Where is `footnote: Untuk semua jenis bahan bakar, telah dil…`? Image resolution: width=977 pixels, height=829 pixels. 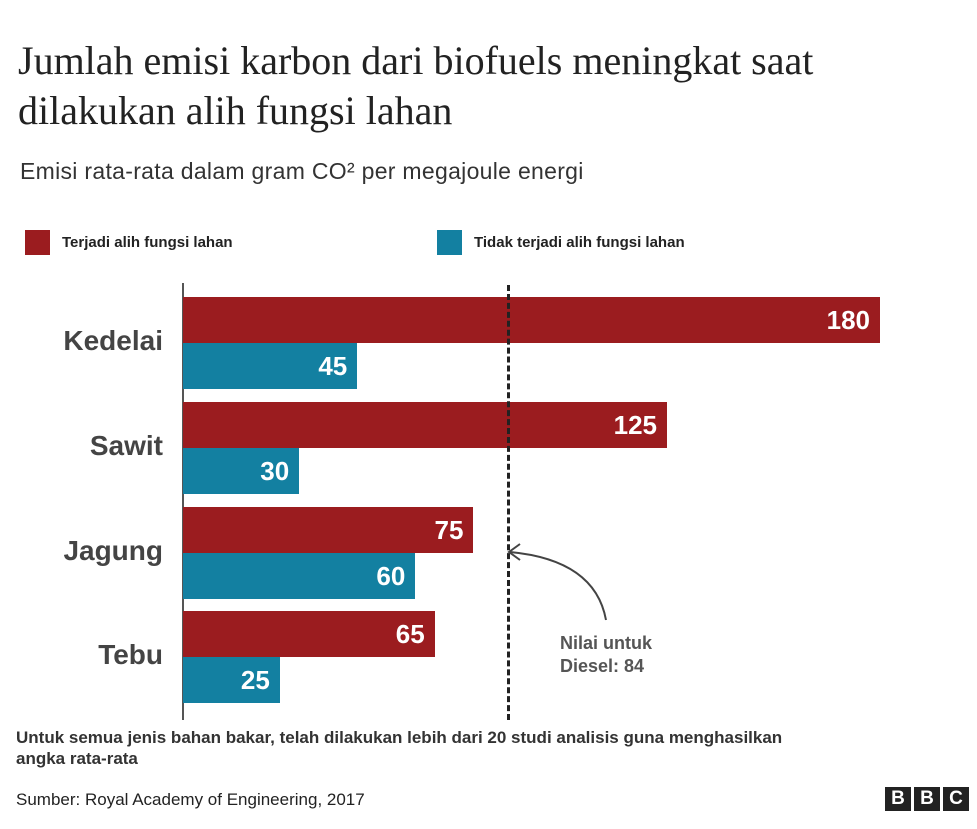 footnote: Untuk semua jenis bahan bakar, telah dil… is located at coordinates (399, 748).